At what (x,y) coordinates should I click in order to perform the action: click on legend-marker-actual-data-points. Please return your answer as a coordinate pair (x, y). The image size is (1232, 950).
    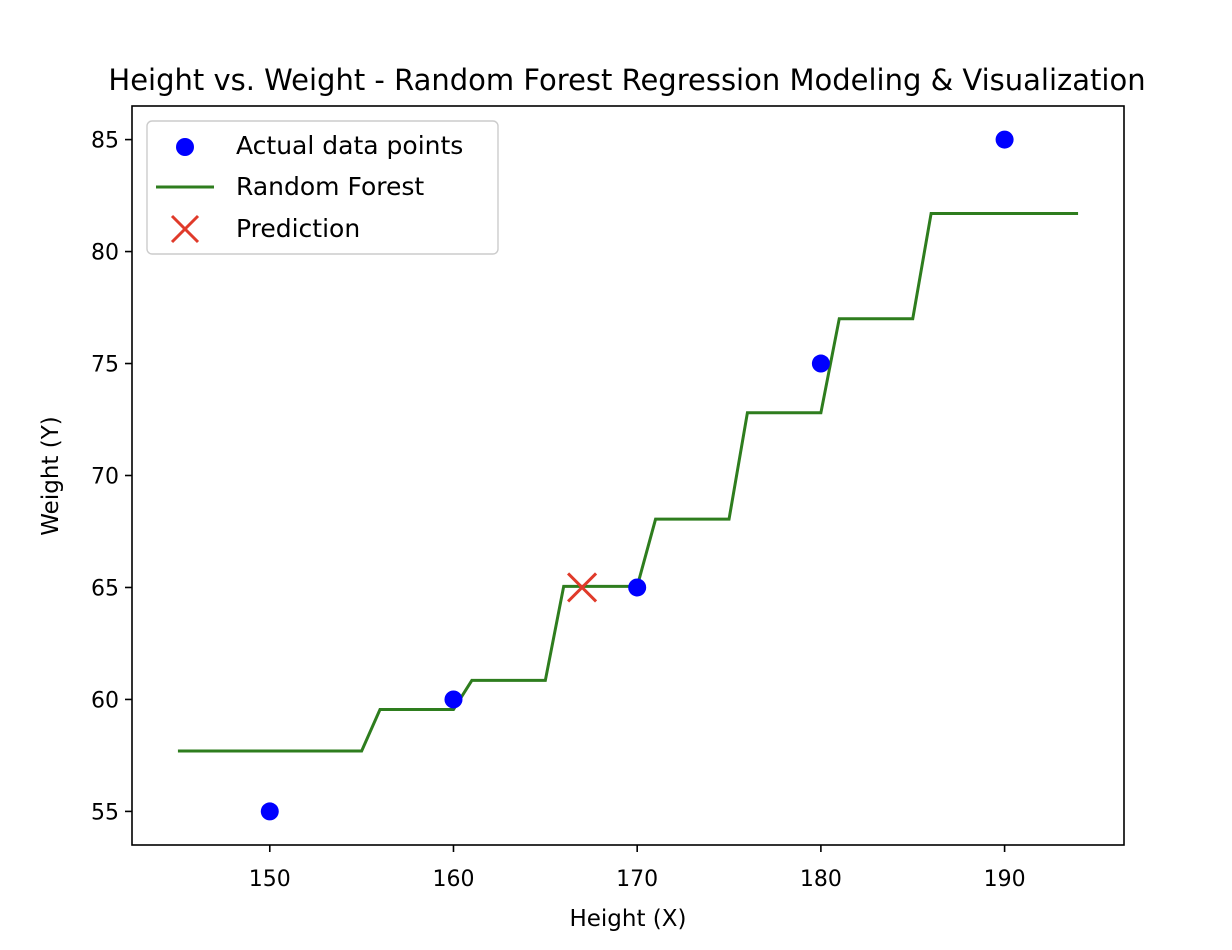
    Looking at the image, I should click on (185, 147).